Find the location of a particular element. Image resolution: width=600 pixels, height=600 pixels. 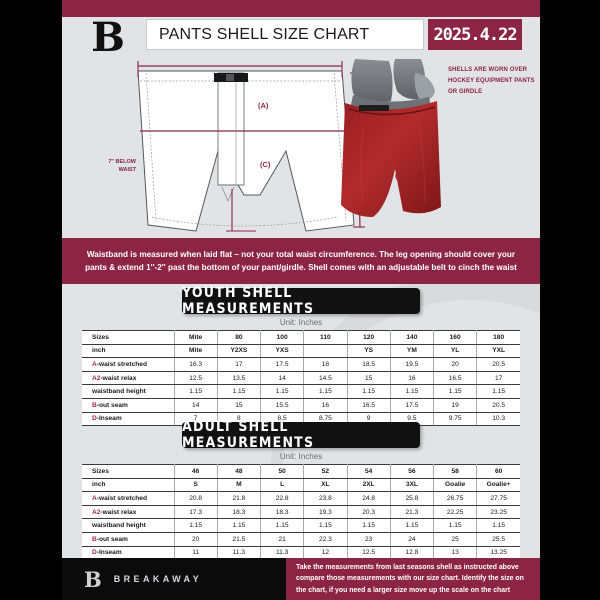

table-row: B-out seam 20 21.5 21 22.3 23 24 25 25.5 is located at coordinates (301, 539).